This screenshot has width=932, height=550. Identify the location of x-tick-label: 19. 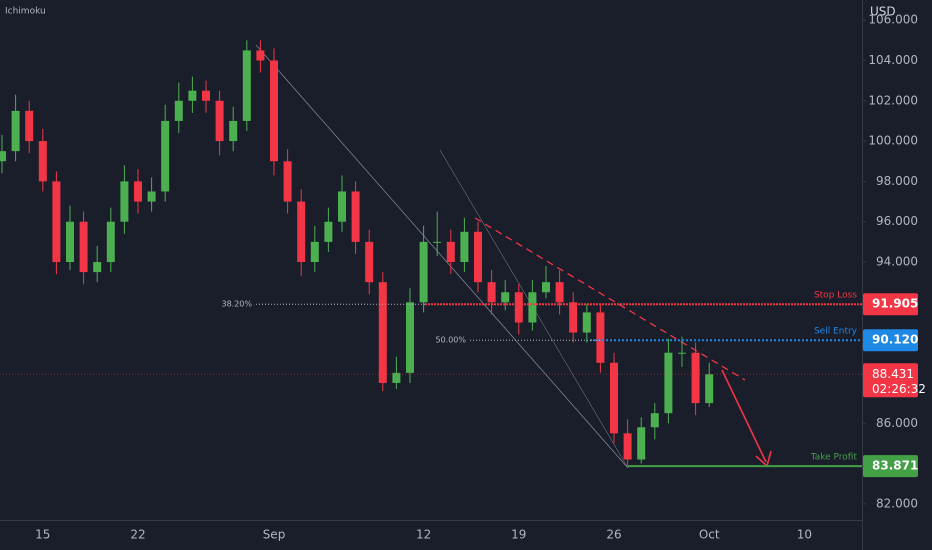
(518, 535).